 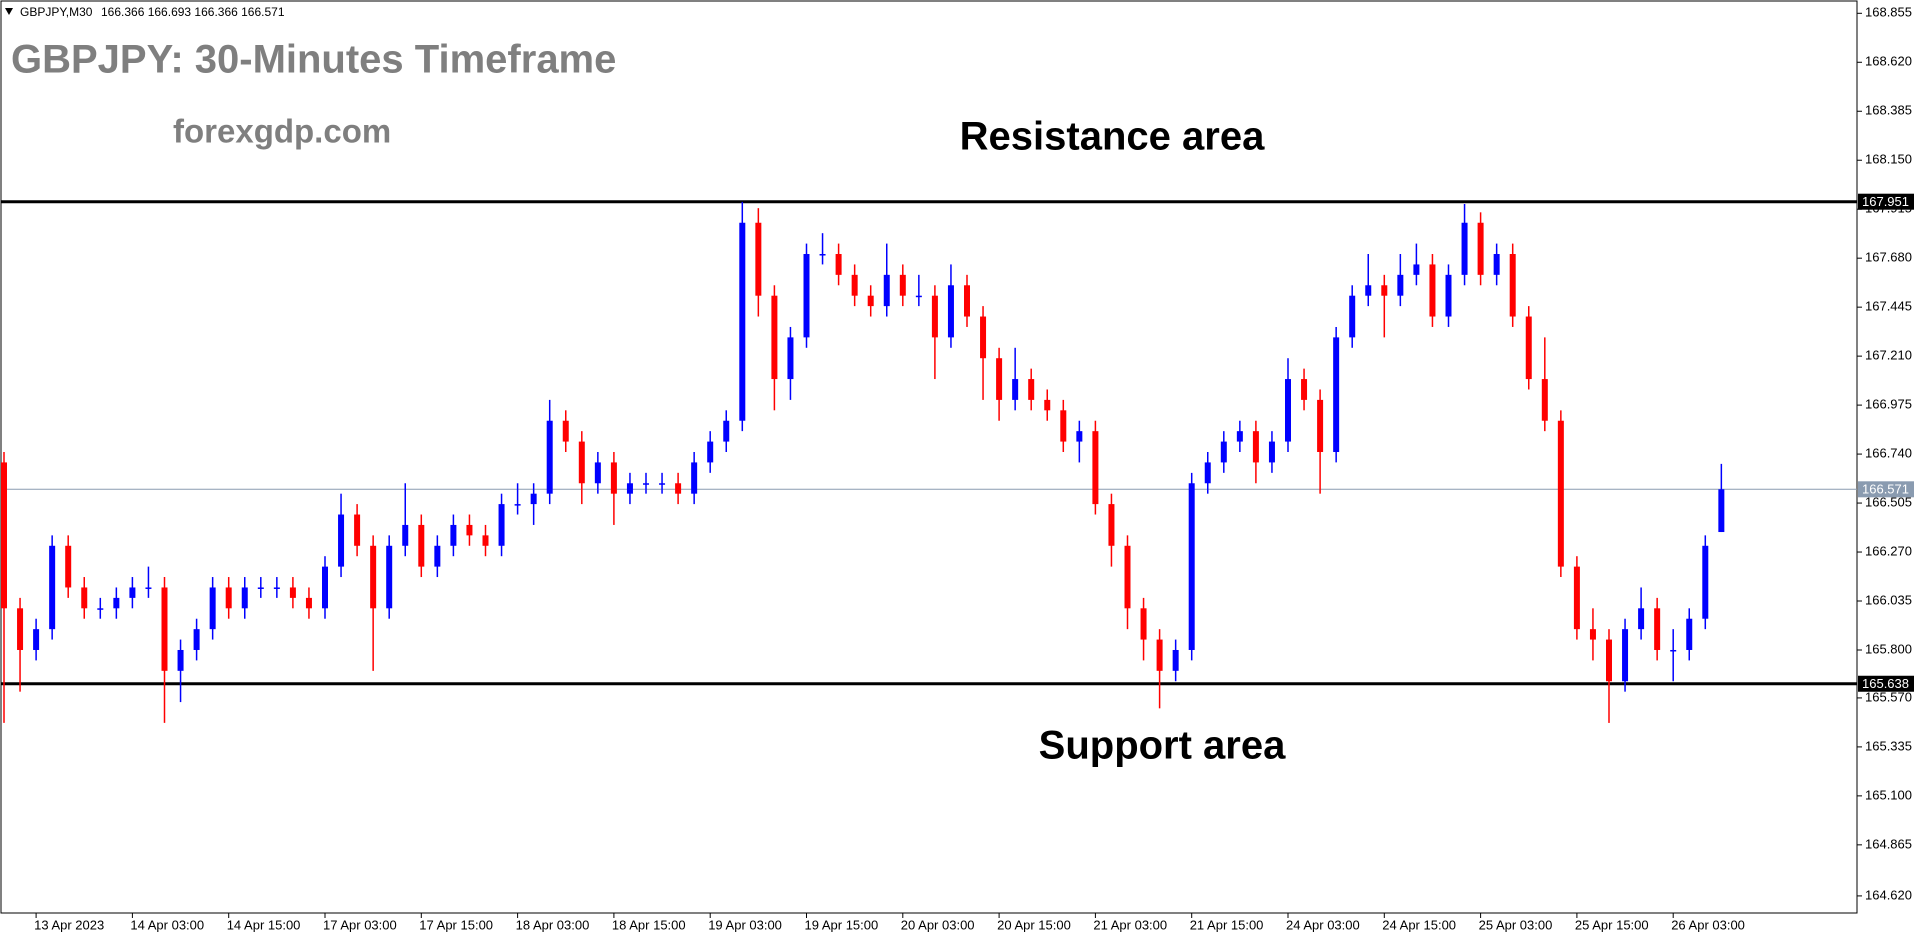 What do you see at coordinates (842, 924) in the screenshot?
I see `x-tick-label: 19 Apr 15:00` at bounding box center [842, 924].